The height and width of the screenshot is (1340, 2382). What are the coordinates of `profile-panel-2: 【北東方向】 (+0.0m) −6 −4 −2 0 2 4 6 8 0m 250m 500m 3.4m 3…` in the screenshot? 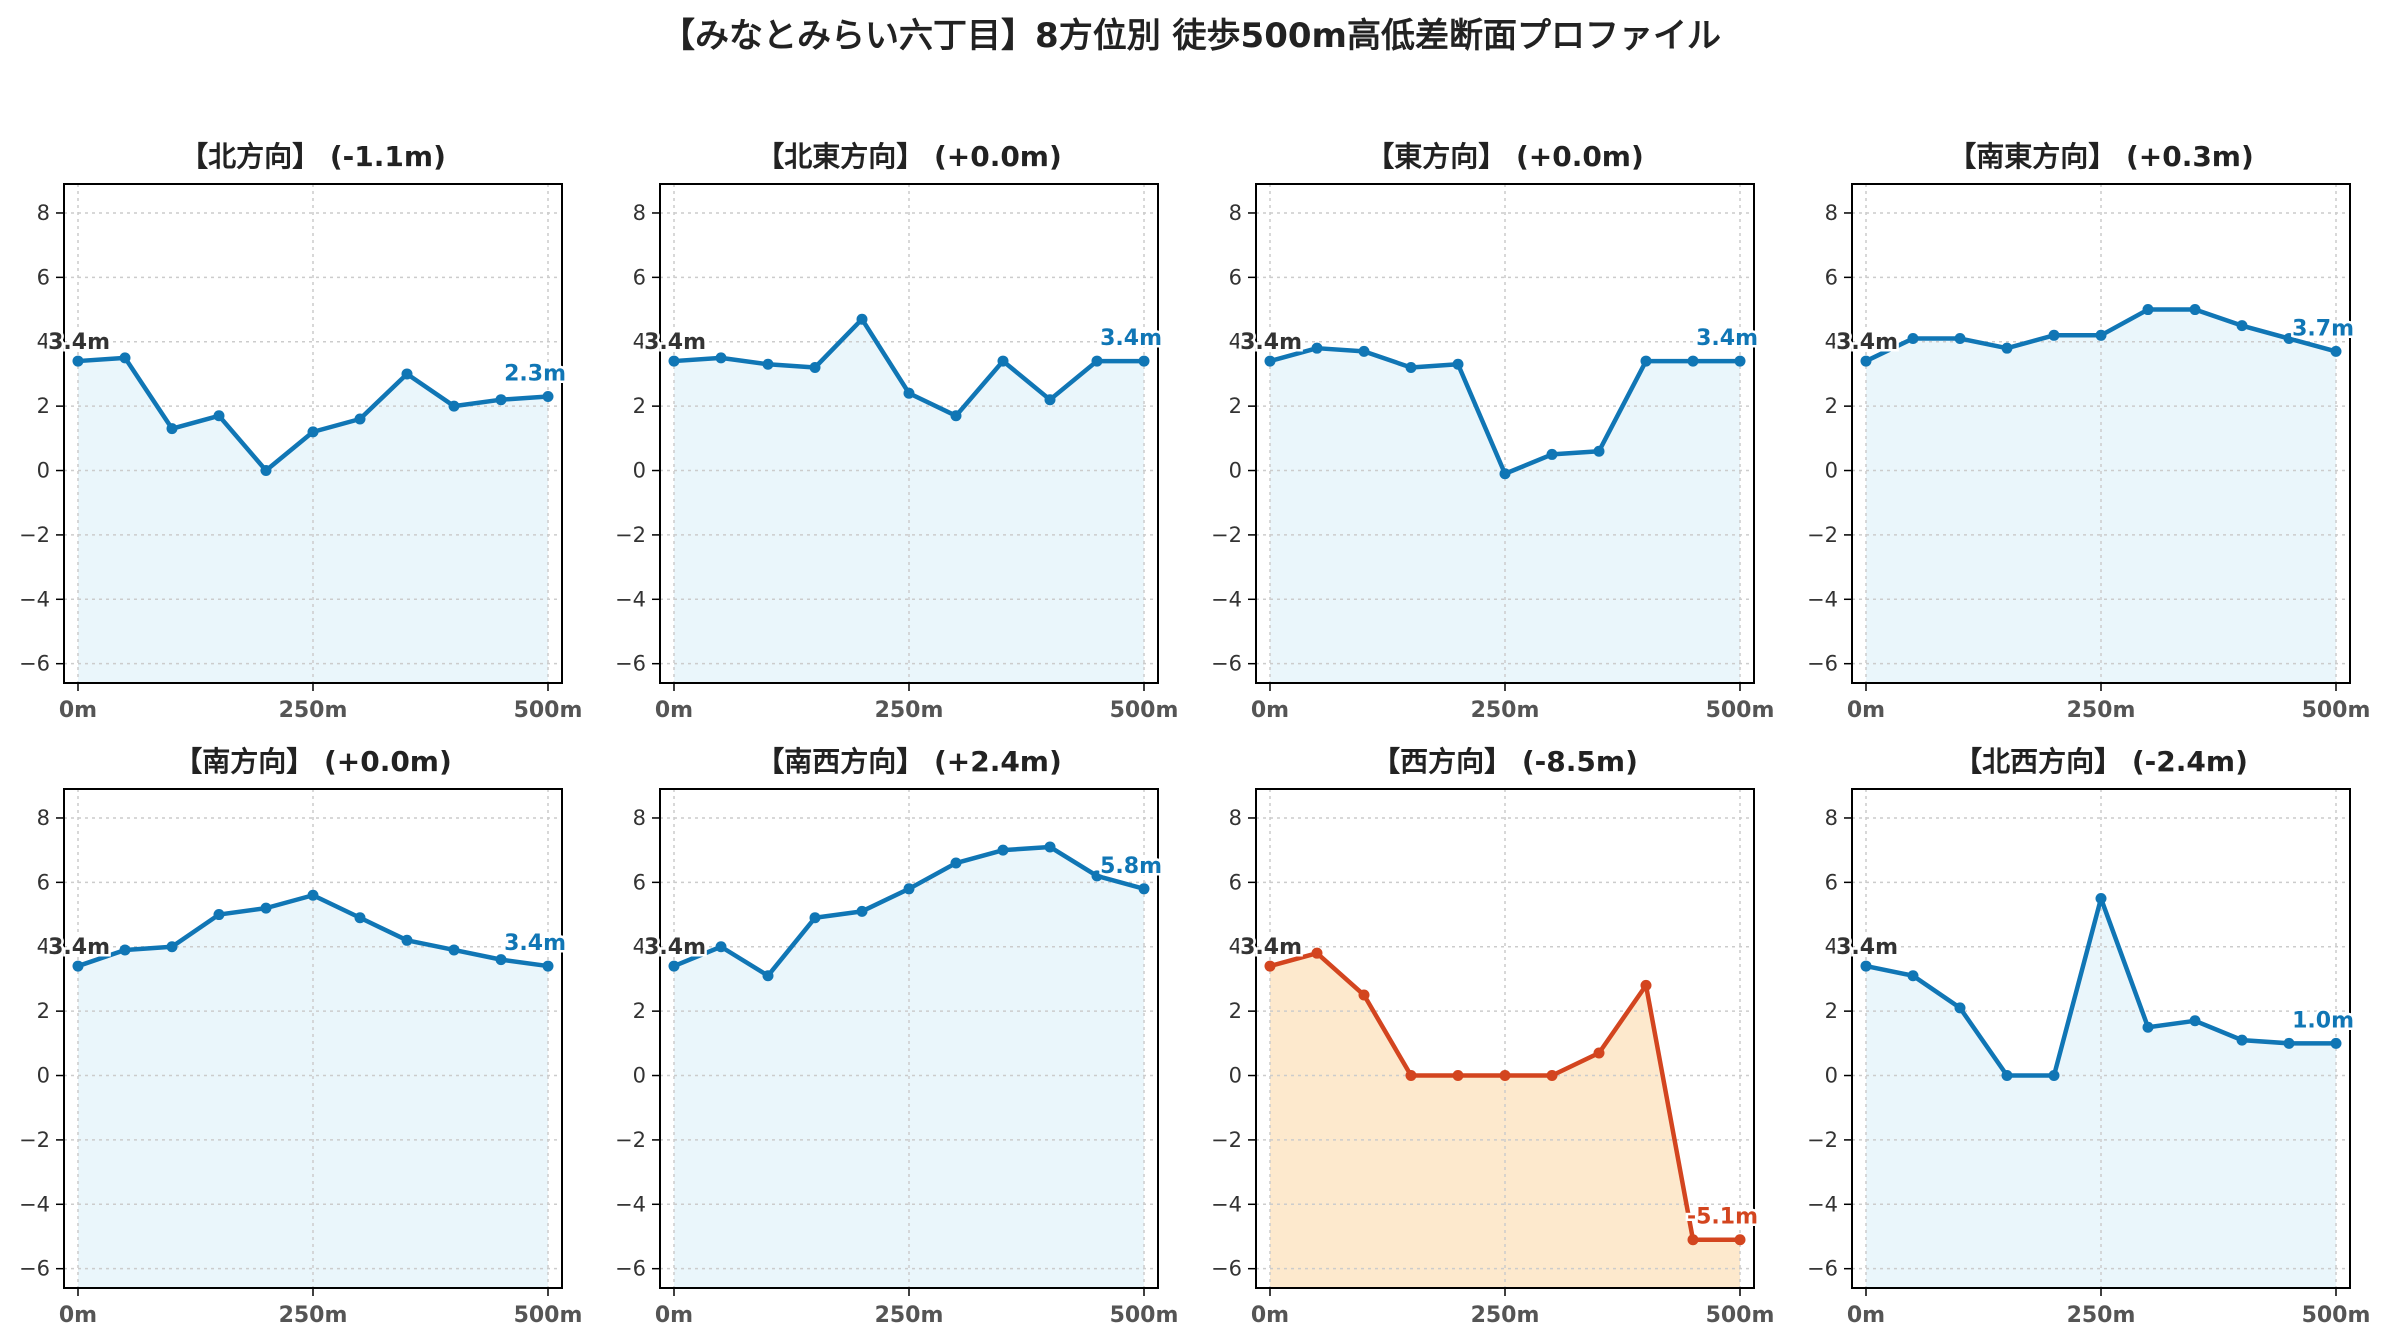 It's located at (896, 431).